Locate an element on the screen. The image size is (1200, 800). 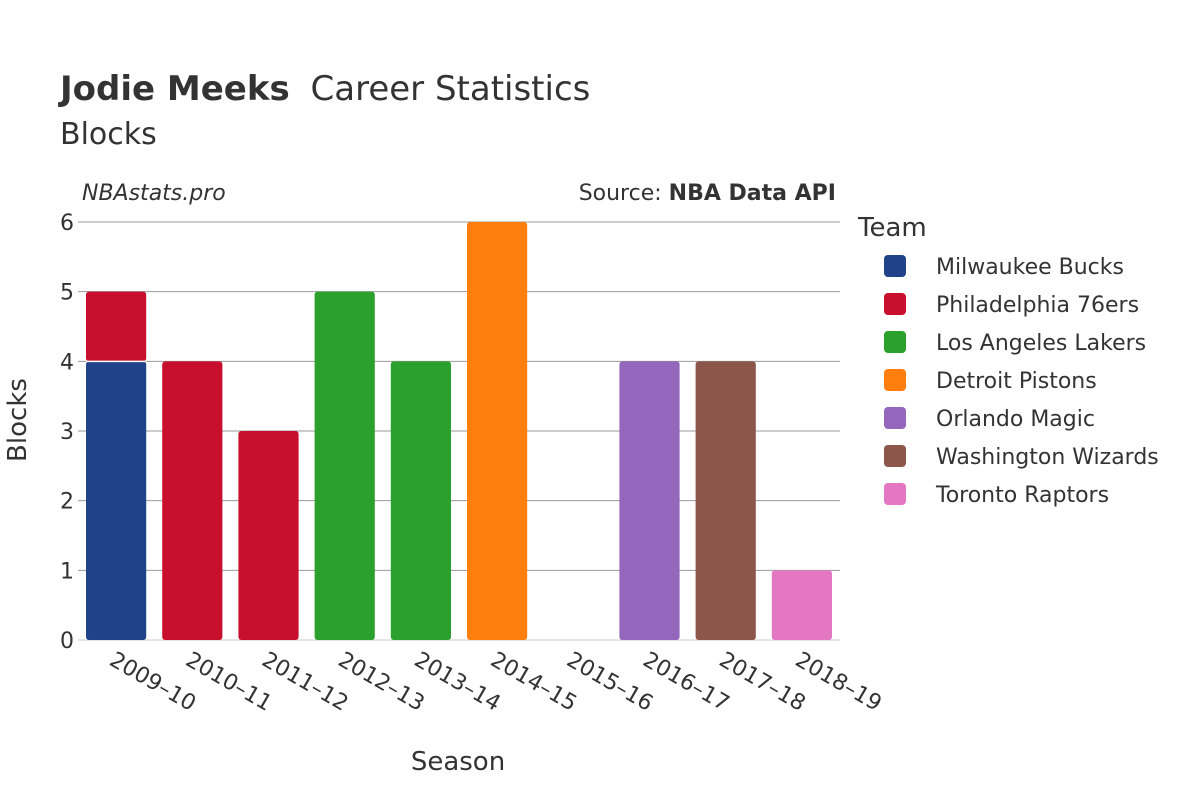
title-rest: Career Statistics is located at coordinates (451, 89).